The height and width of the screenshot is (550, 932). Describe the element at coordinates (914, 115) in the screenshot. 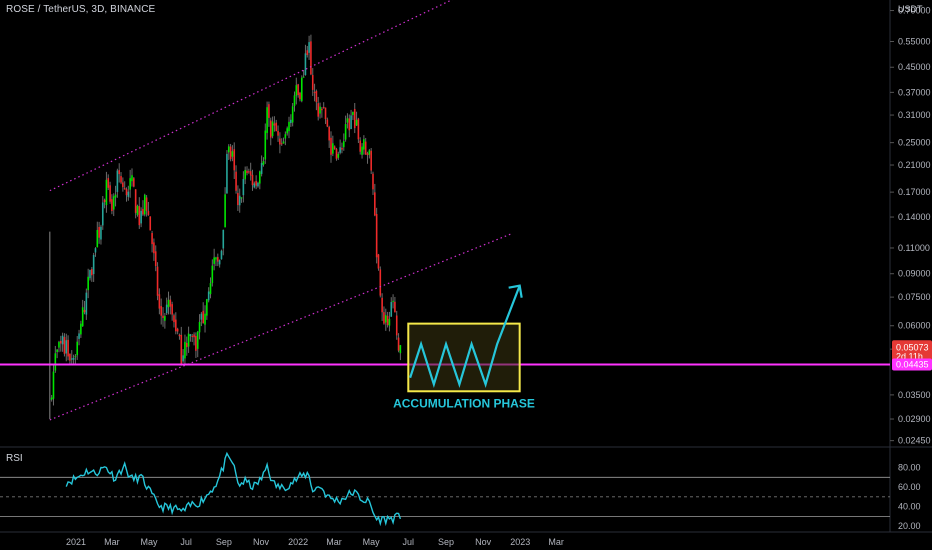

I see `price-tick-label: 0.31000` at that location.